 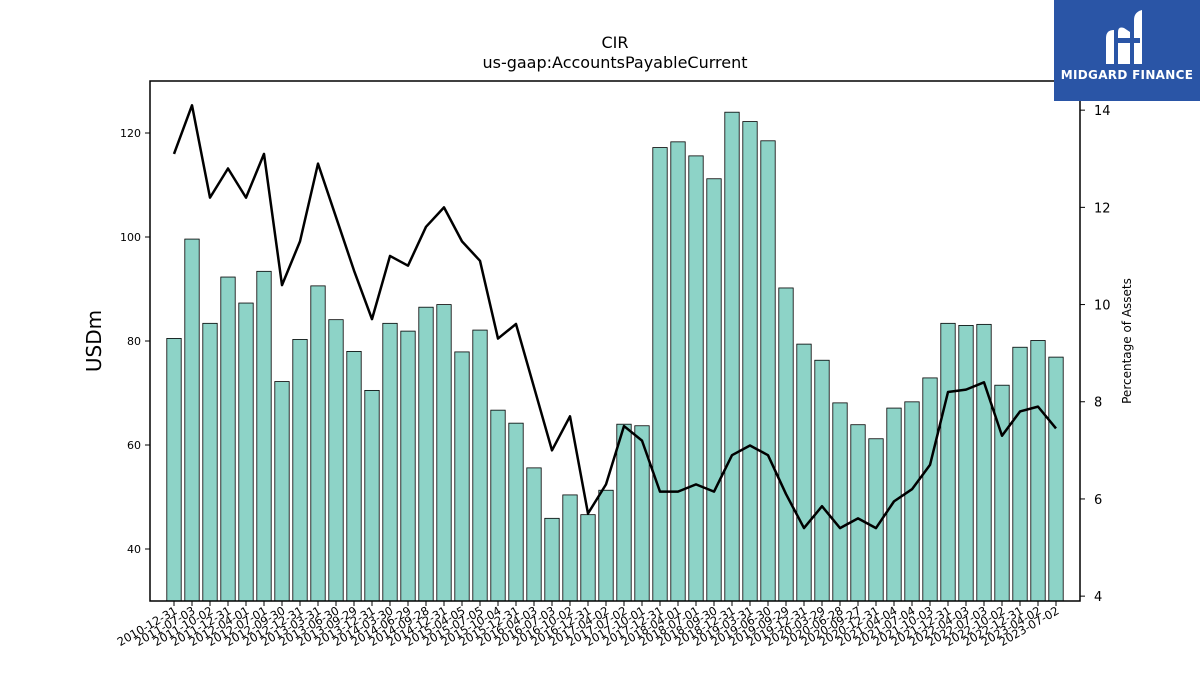 I want to click on midgard-finance-logo: MIDGARD FINANCE, so click(x=1127, y=50).